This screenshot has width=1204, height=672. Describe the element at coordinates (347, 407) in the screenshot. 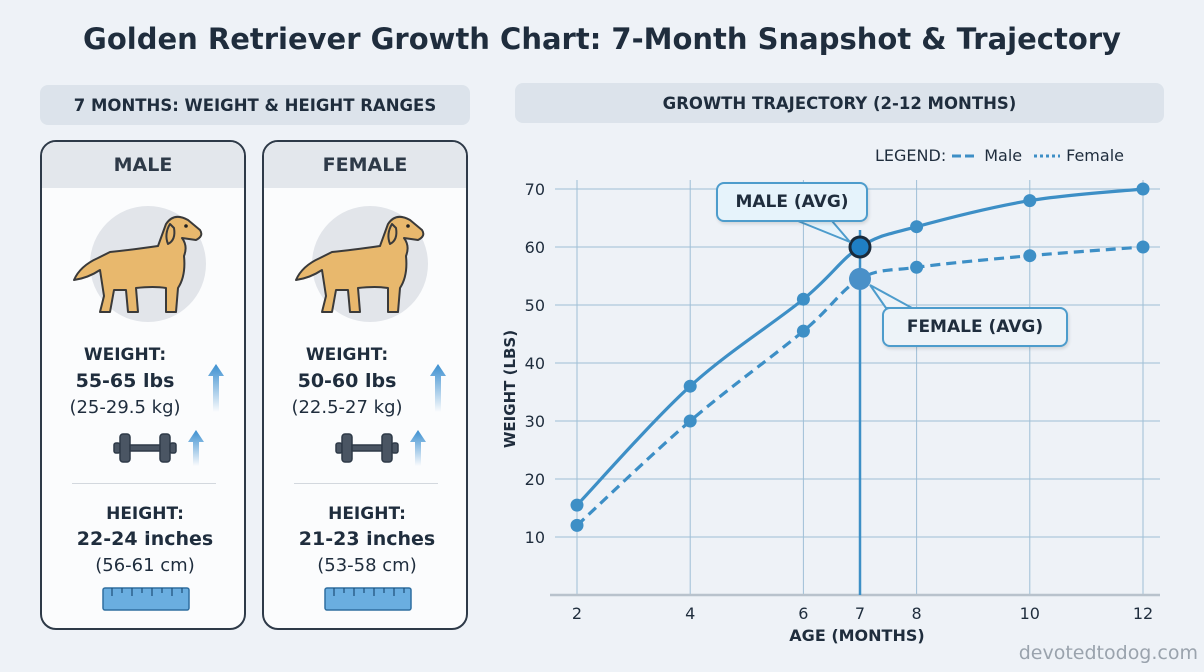

I see `weight-metric: (22.5-27 kg)` at that location.